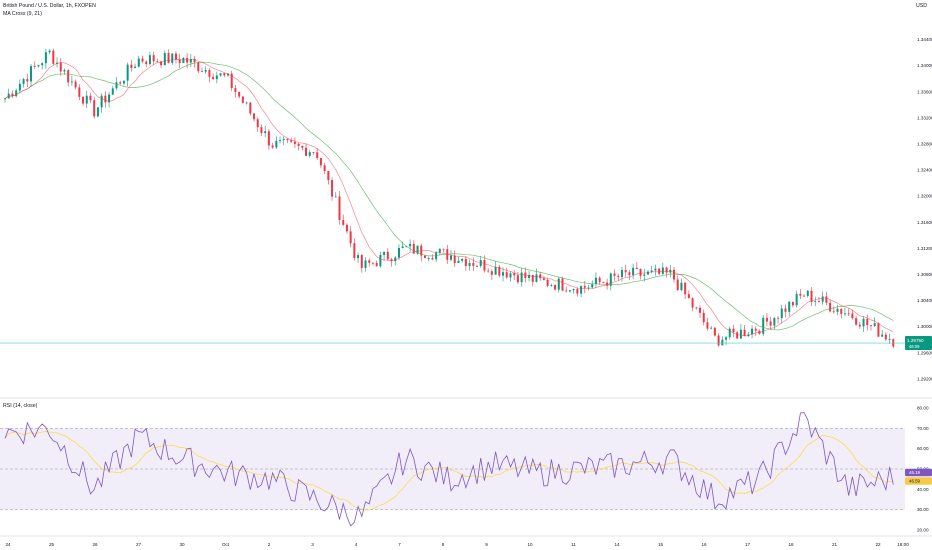  Describe the element at coordinates (443, 544) in the screenshot. I see `time-axis-label: 8` at that location.